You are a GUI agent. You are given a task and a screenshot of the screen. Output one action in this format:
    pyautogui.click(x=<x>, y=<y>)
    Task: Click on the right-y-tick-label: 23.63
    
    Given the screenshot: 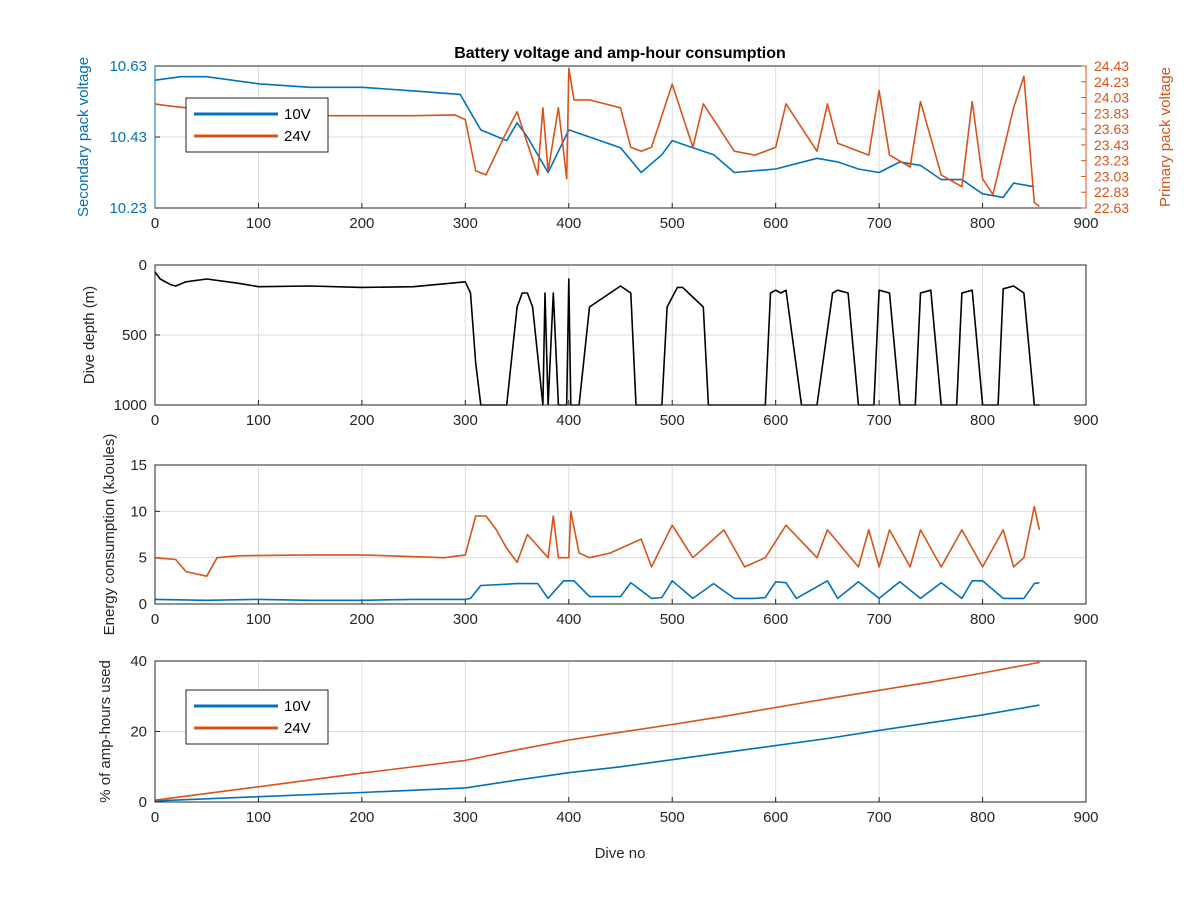 What is the action you would take?
    pyautogui.click(x=1111, y=129)
    